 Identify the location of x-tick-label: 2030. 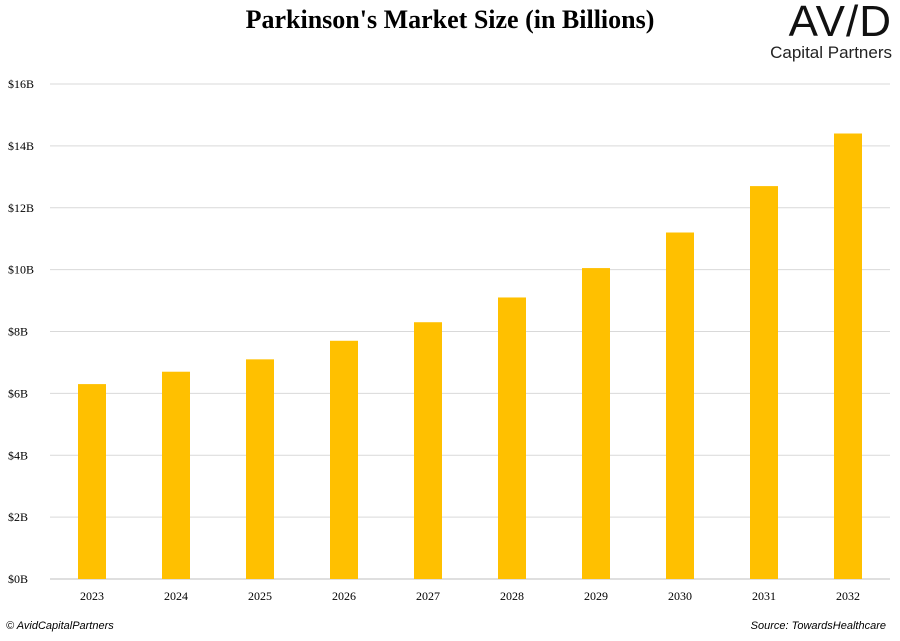
(680, 596).